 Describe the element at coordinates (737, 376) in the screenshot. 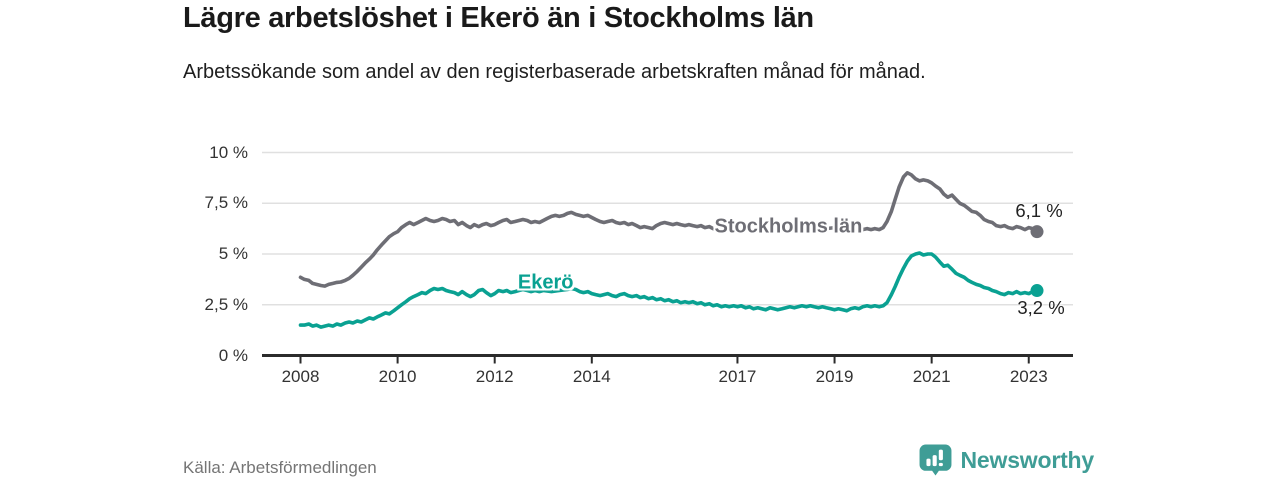

I see `x-tick-label: 2017` at that location.